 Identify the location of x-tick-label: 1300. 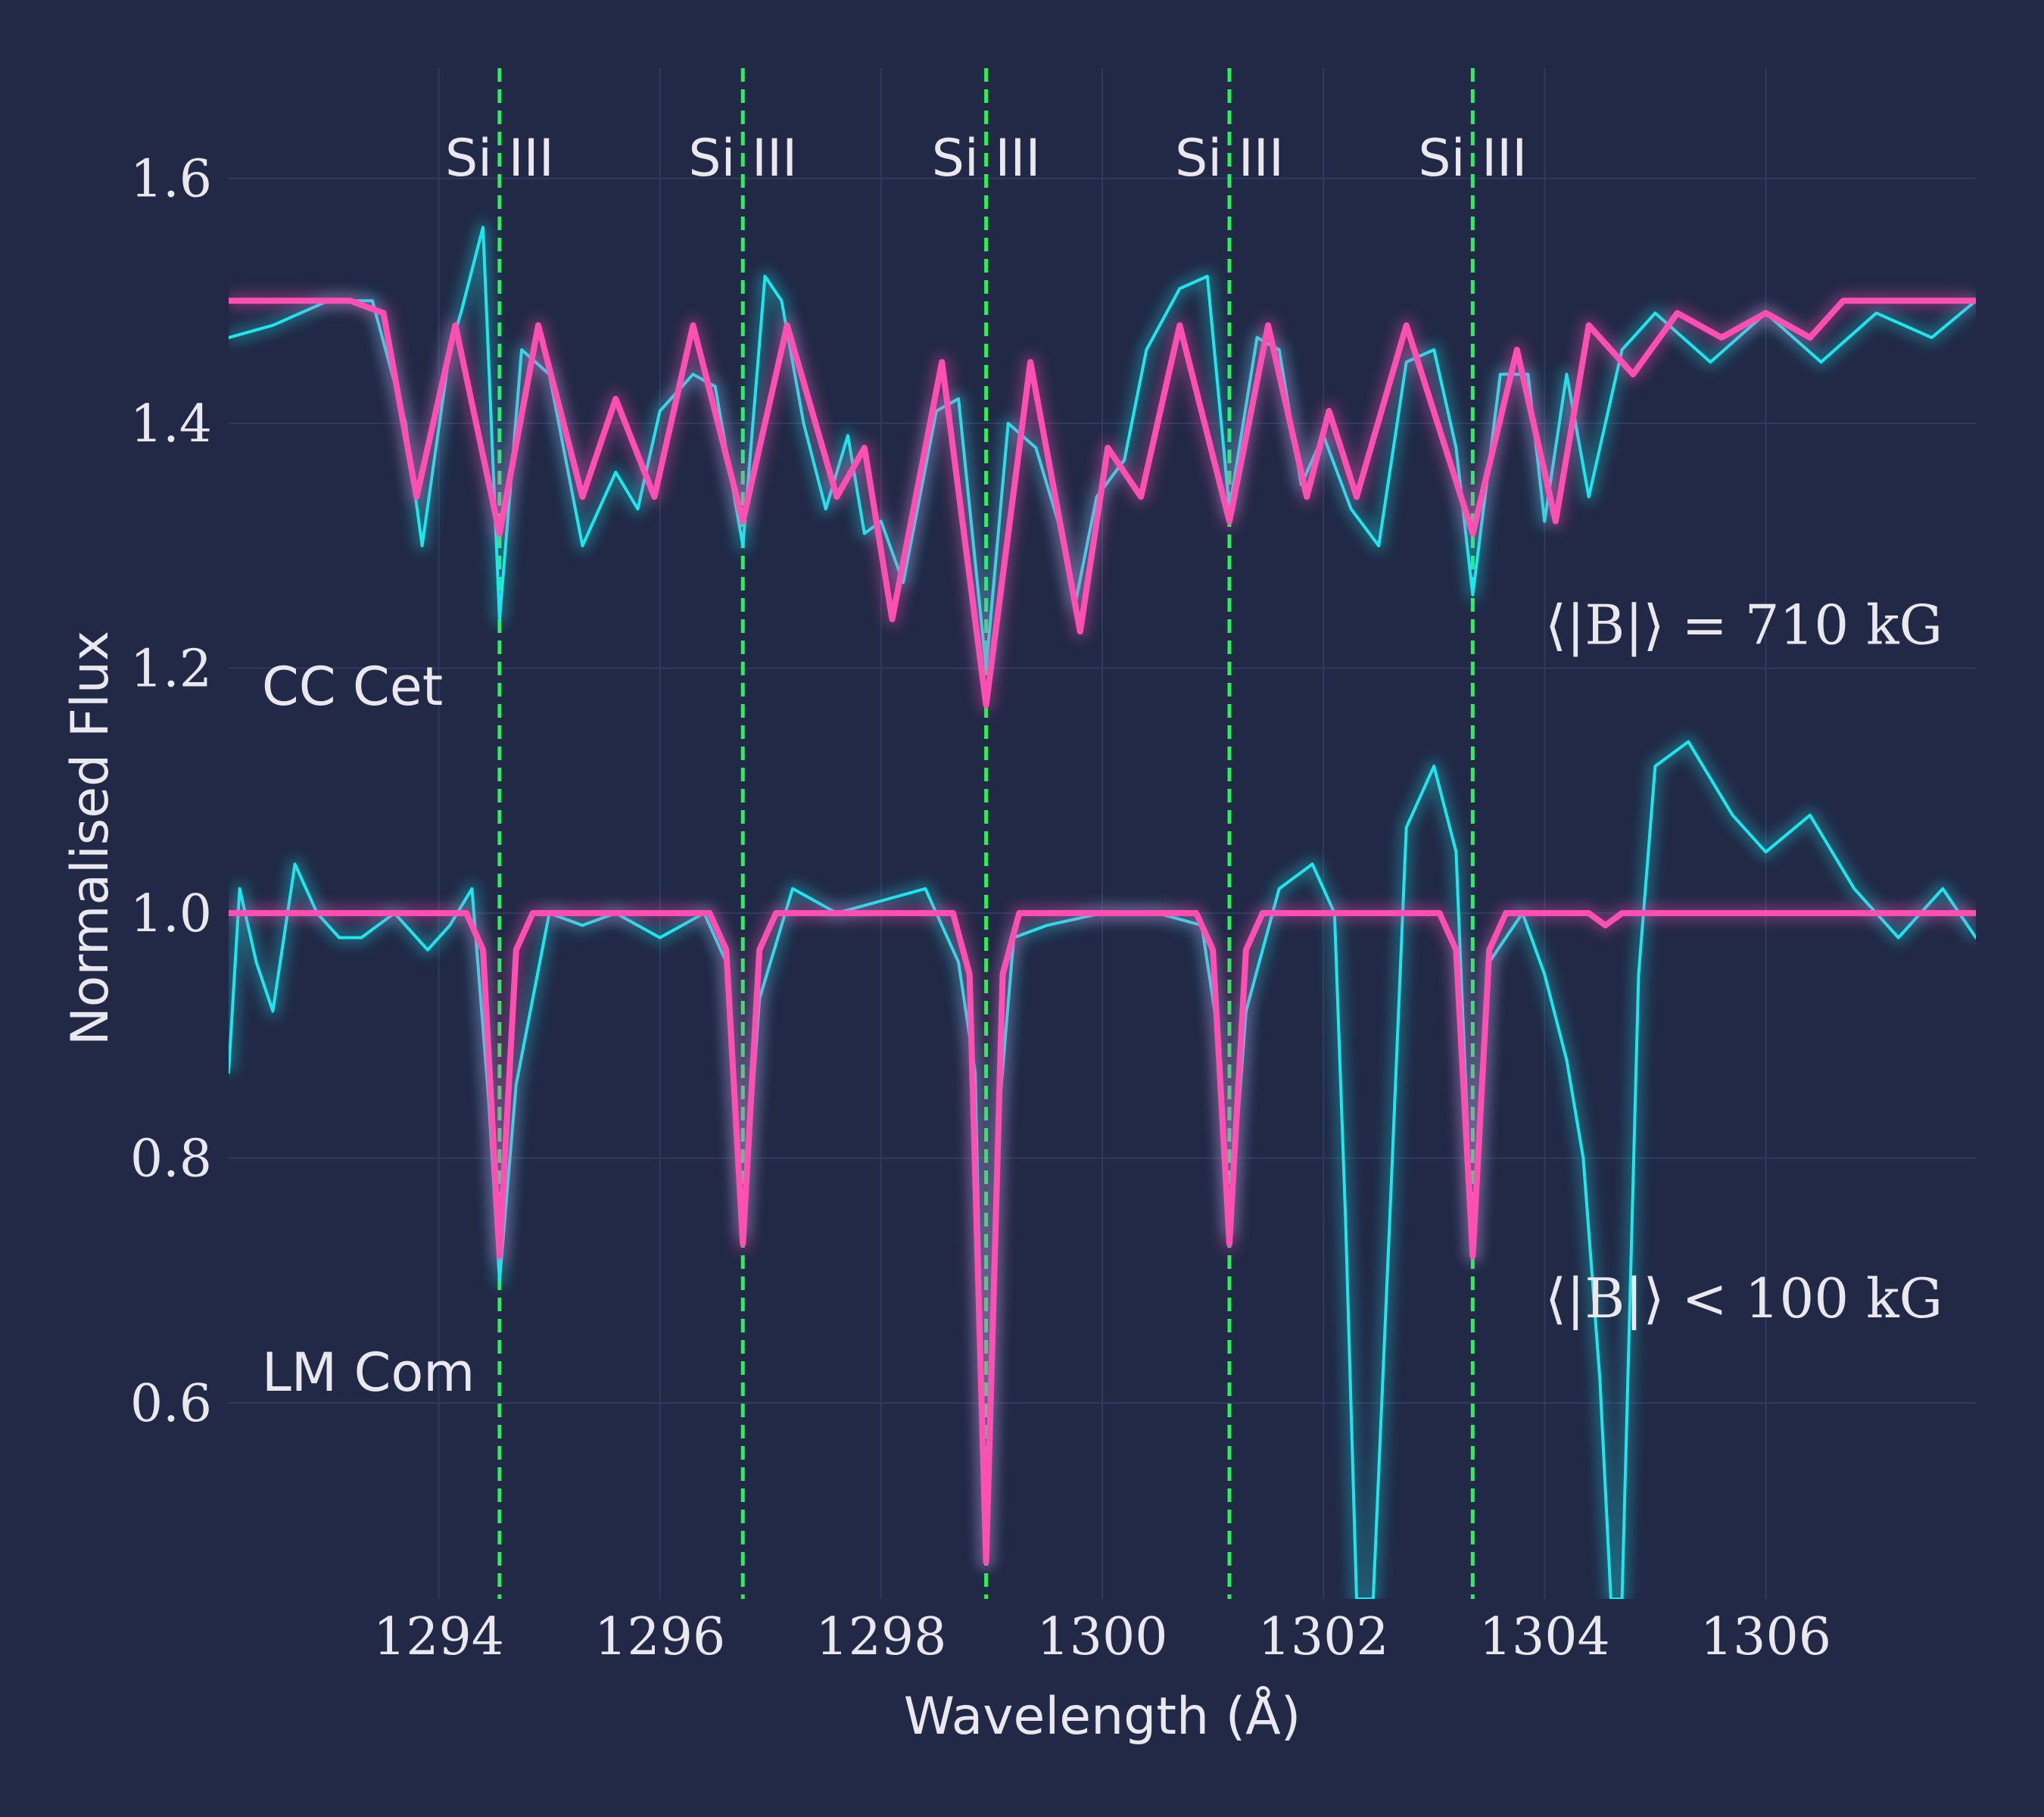
(1101, 1637).